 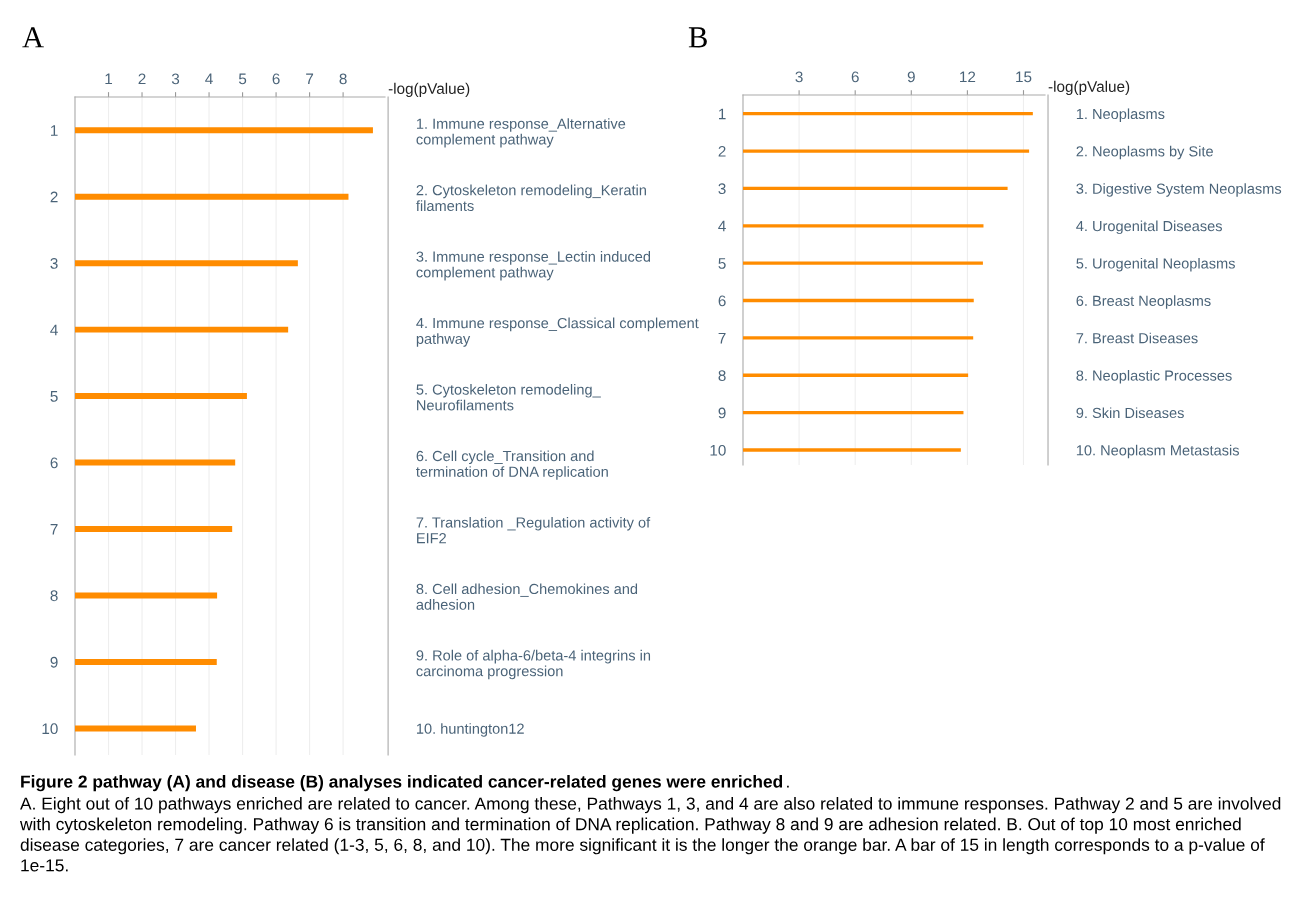 I want to click on y2-tick-label: 6. Breast Neoplasms, so click(x=1143, y=302).